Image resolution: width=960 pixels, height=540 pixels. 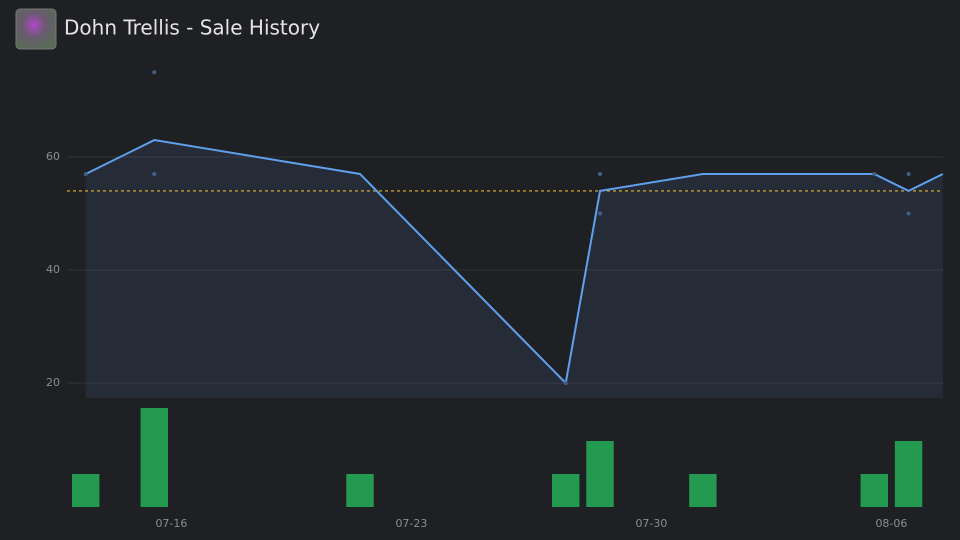 I want to click on x-tick-label: 07-16, so click(x=171, y=523).